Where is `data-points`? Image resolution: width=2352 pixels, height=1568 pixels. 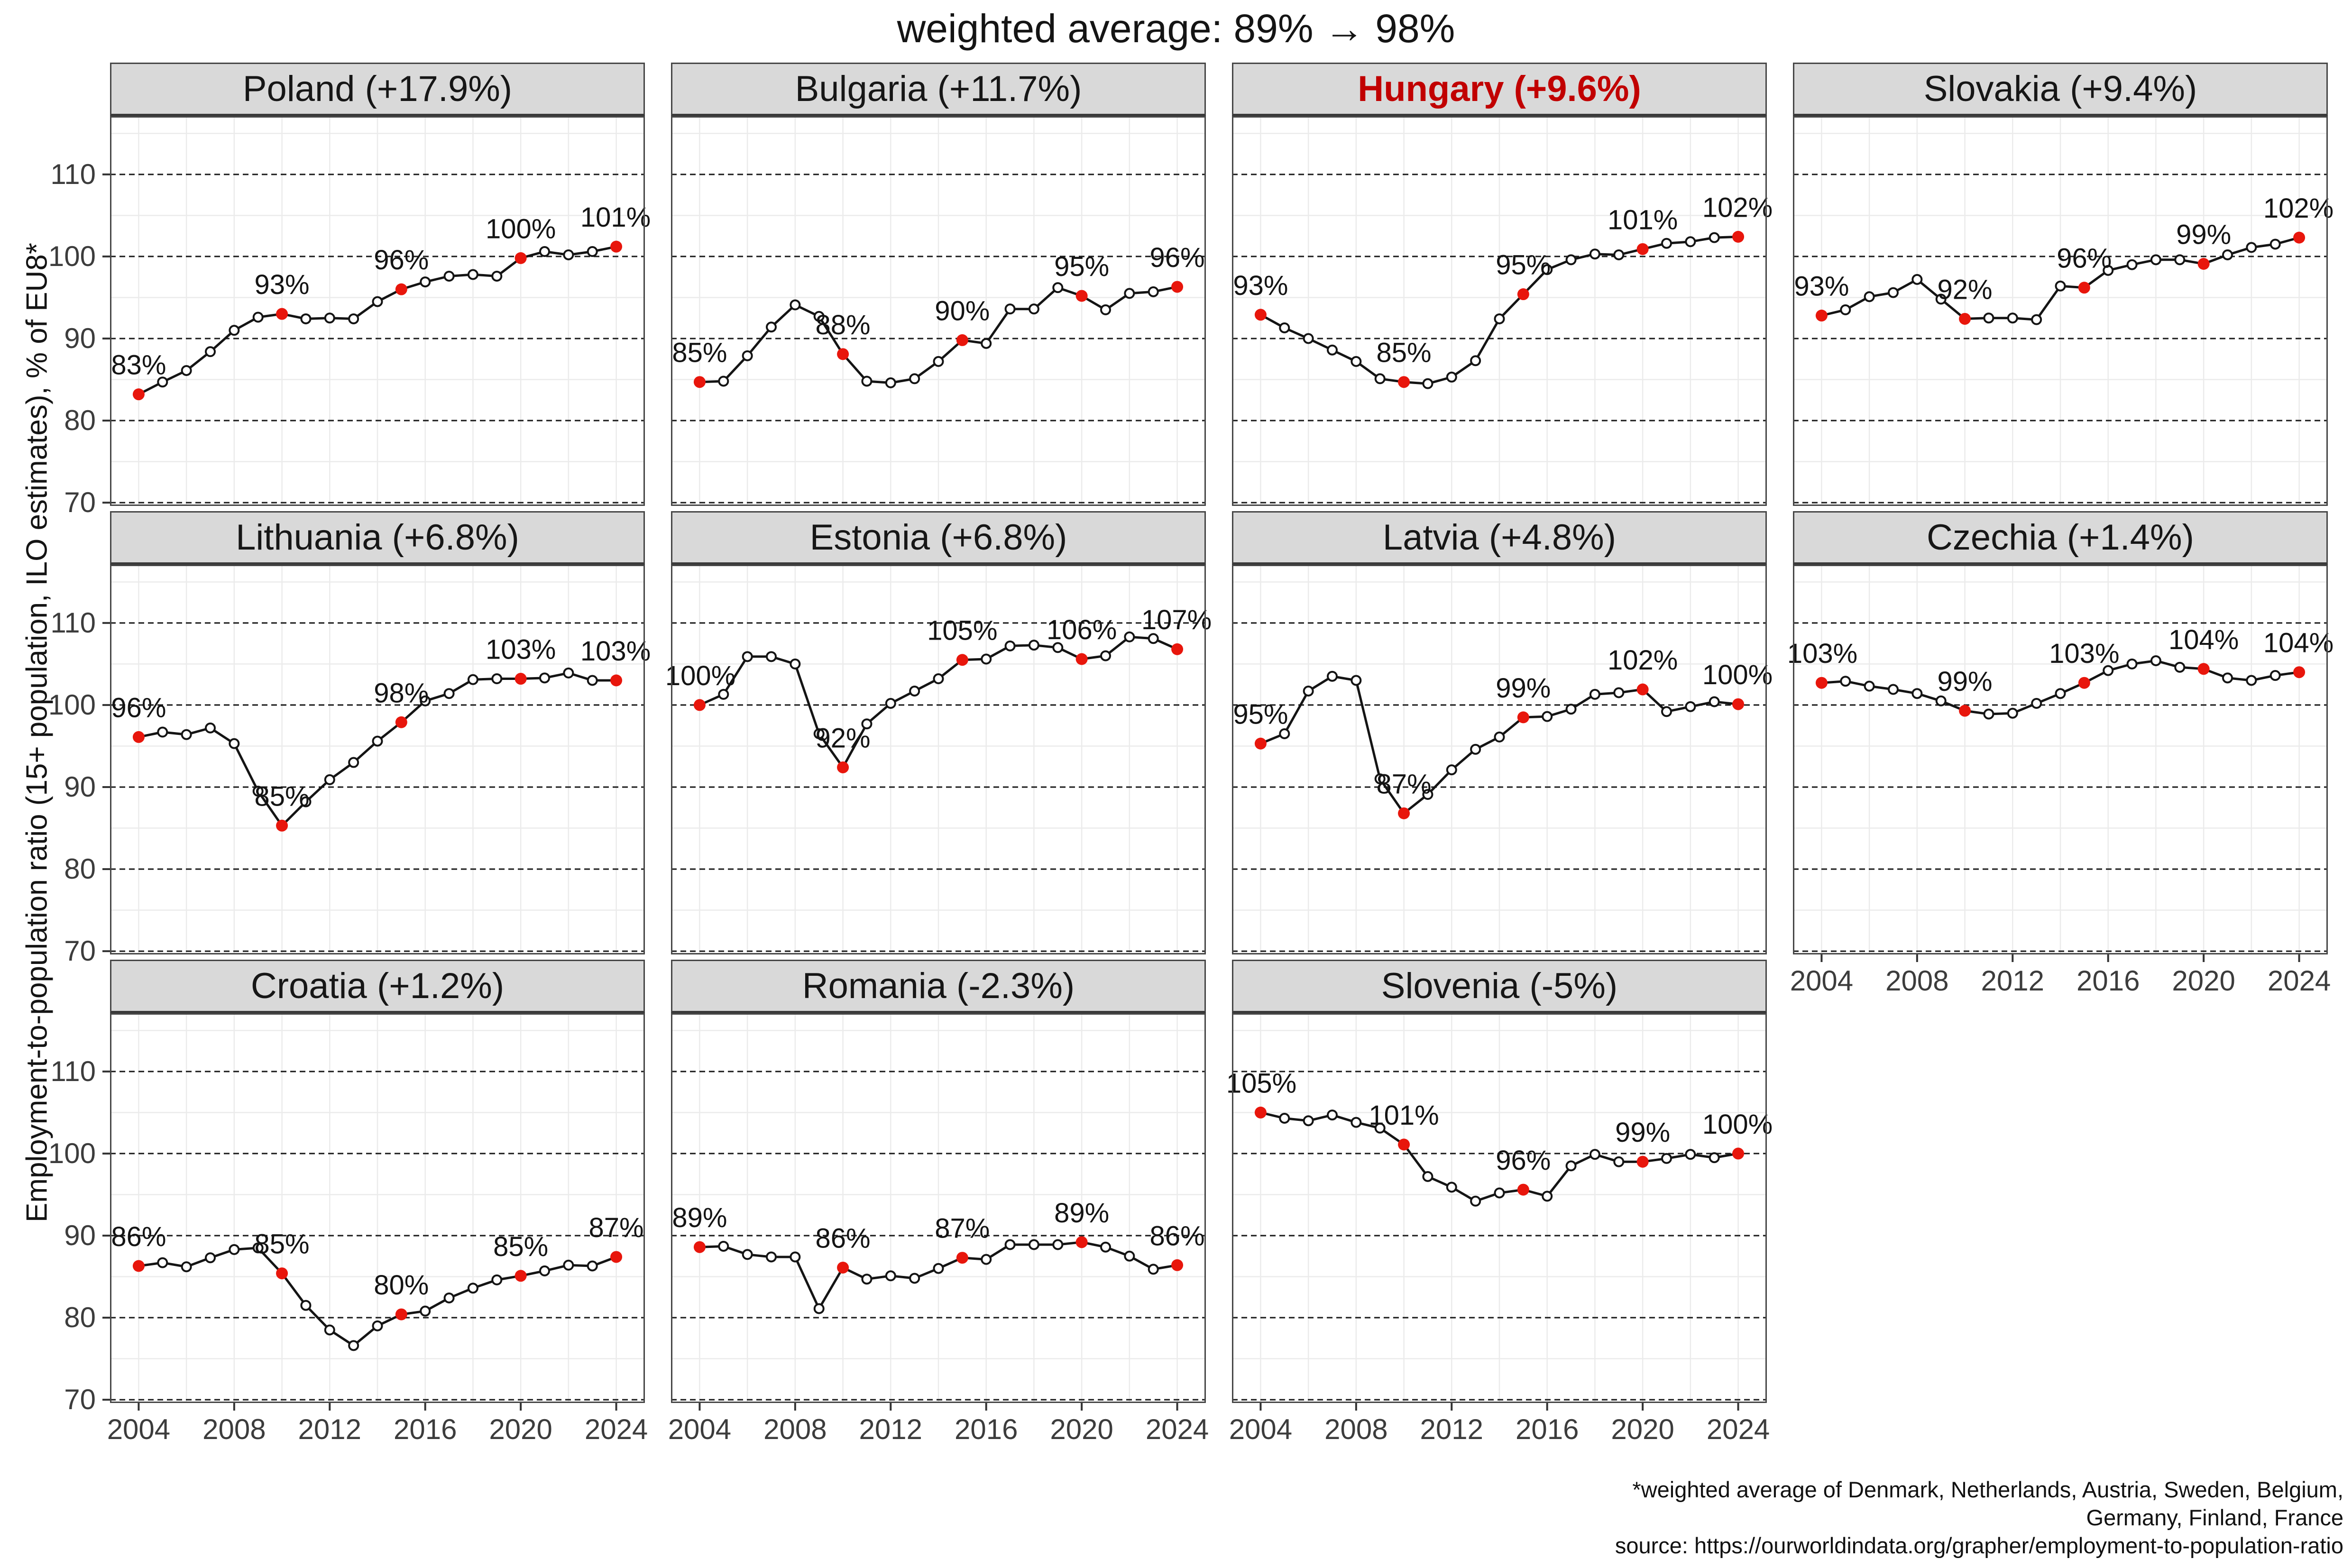 data-points is located at coordinates (939, 1276).